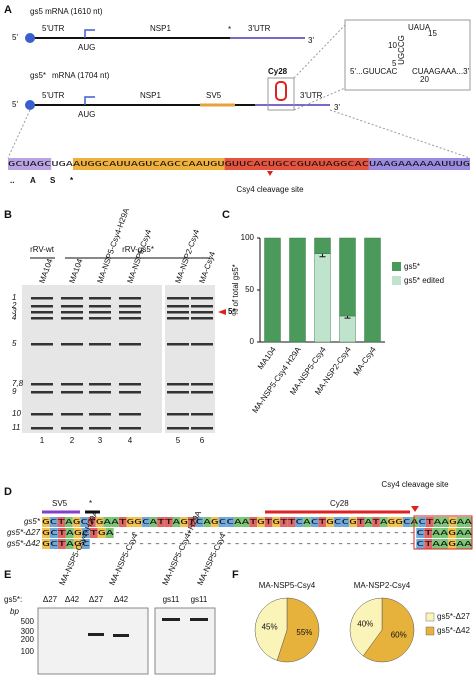 The height and width of the screenshot is (685, 474). I want to click on lane-number: 6, so click(202, 440).